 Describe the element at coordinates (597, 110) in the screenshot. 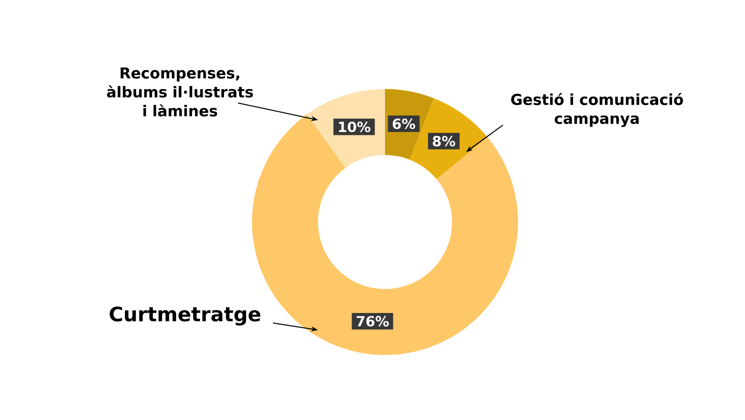

I see `slice-label: Gestió i comunicació campanya` at that location.